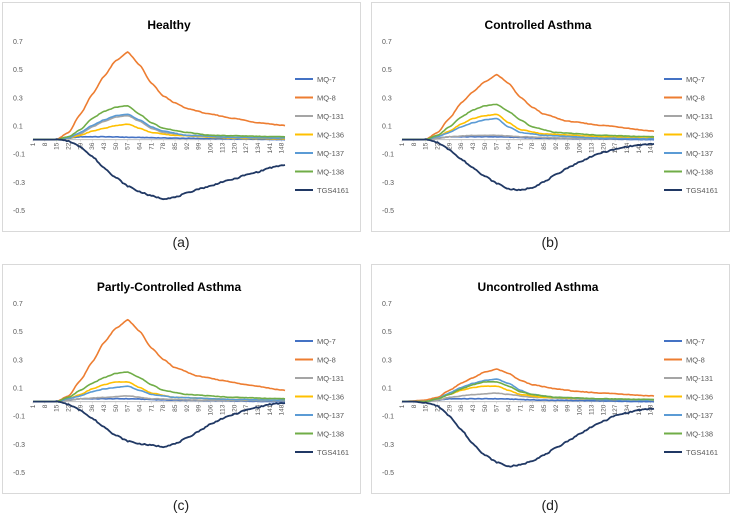 The image size is (733, 520). I want to click on caption-d: (d), so click(550, 505).